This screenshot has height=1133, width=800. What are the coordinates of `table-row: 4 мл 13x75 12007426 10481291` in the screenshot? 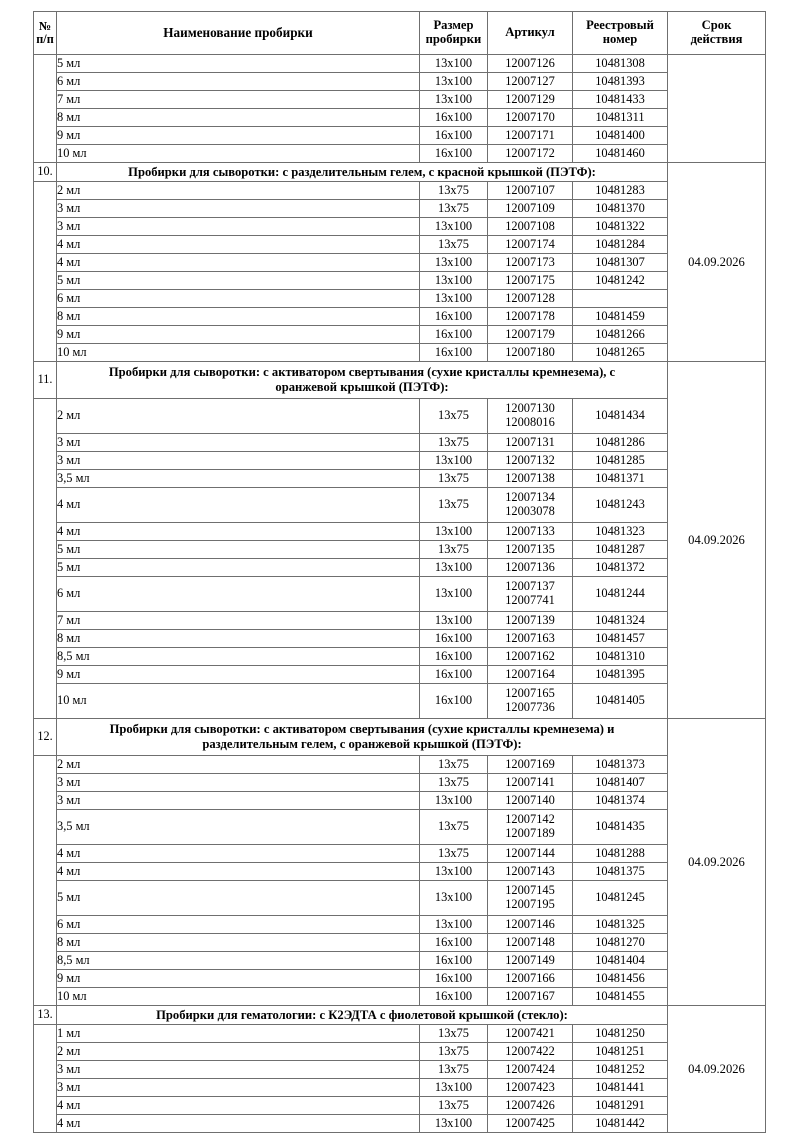 It's located at (400, 1105).